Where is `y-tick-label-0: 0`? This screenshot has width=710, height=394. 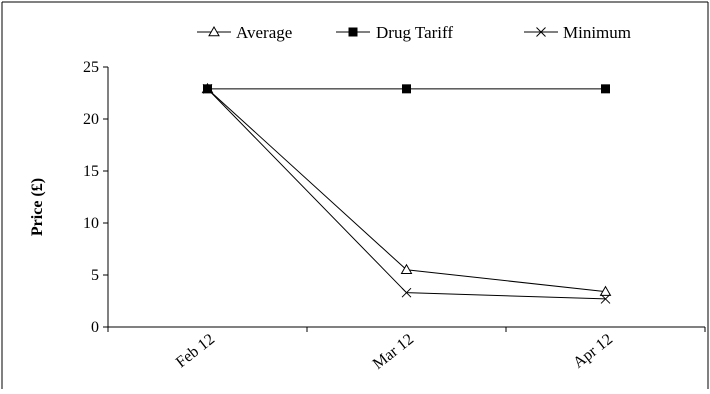
y-tick-label-0: 0 is located at coordinates (95, 327).